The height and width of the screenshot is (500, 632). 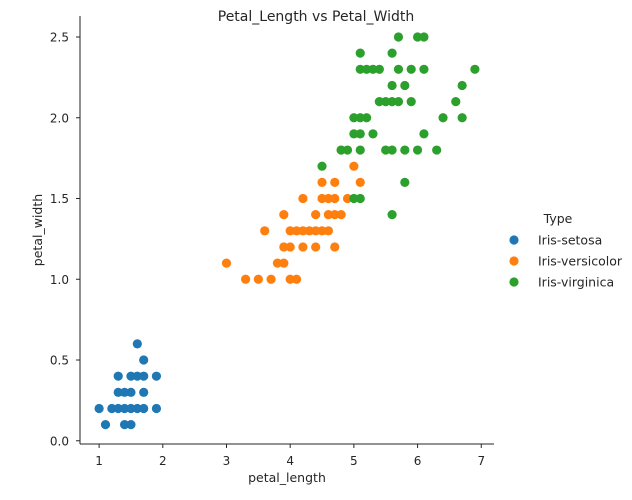 I want to click on legend-label: Iris-virginica, so click(x=576, y=282).